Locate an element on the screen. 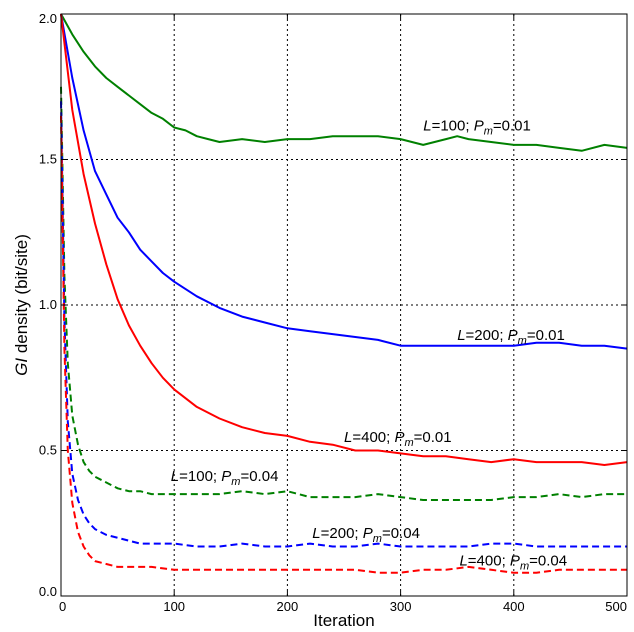 This screenshot has width=634, height=632. x-tick-label: 100 is located at coordinates (174, 606).